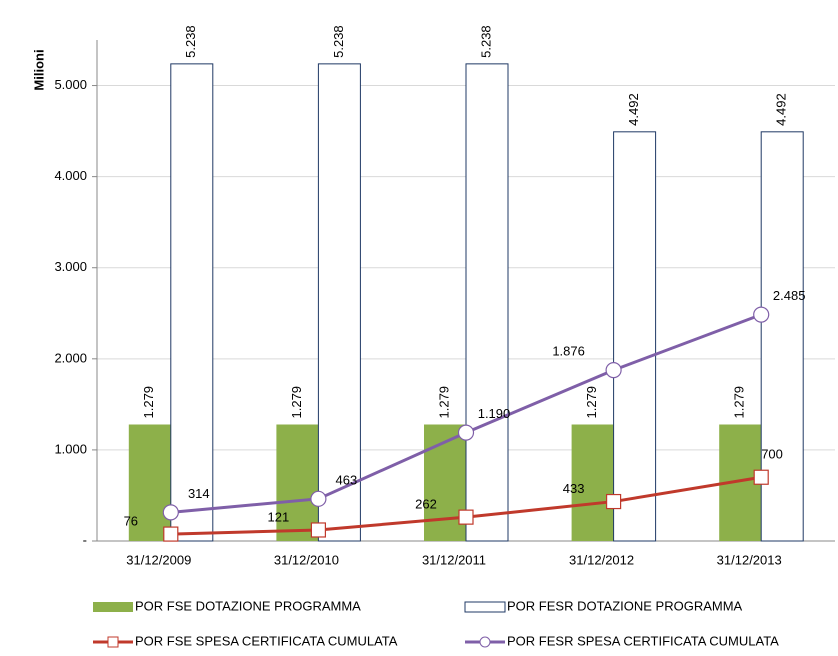  I want to click on y-tick-label: 3.000, so click(70, 266).